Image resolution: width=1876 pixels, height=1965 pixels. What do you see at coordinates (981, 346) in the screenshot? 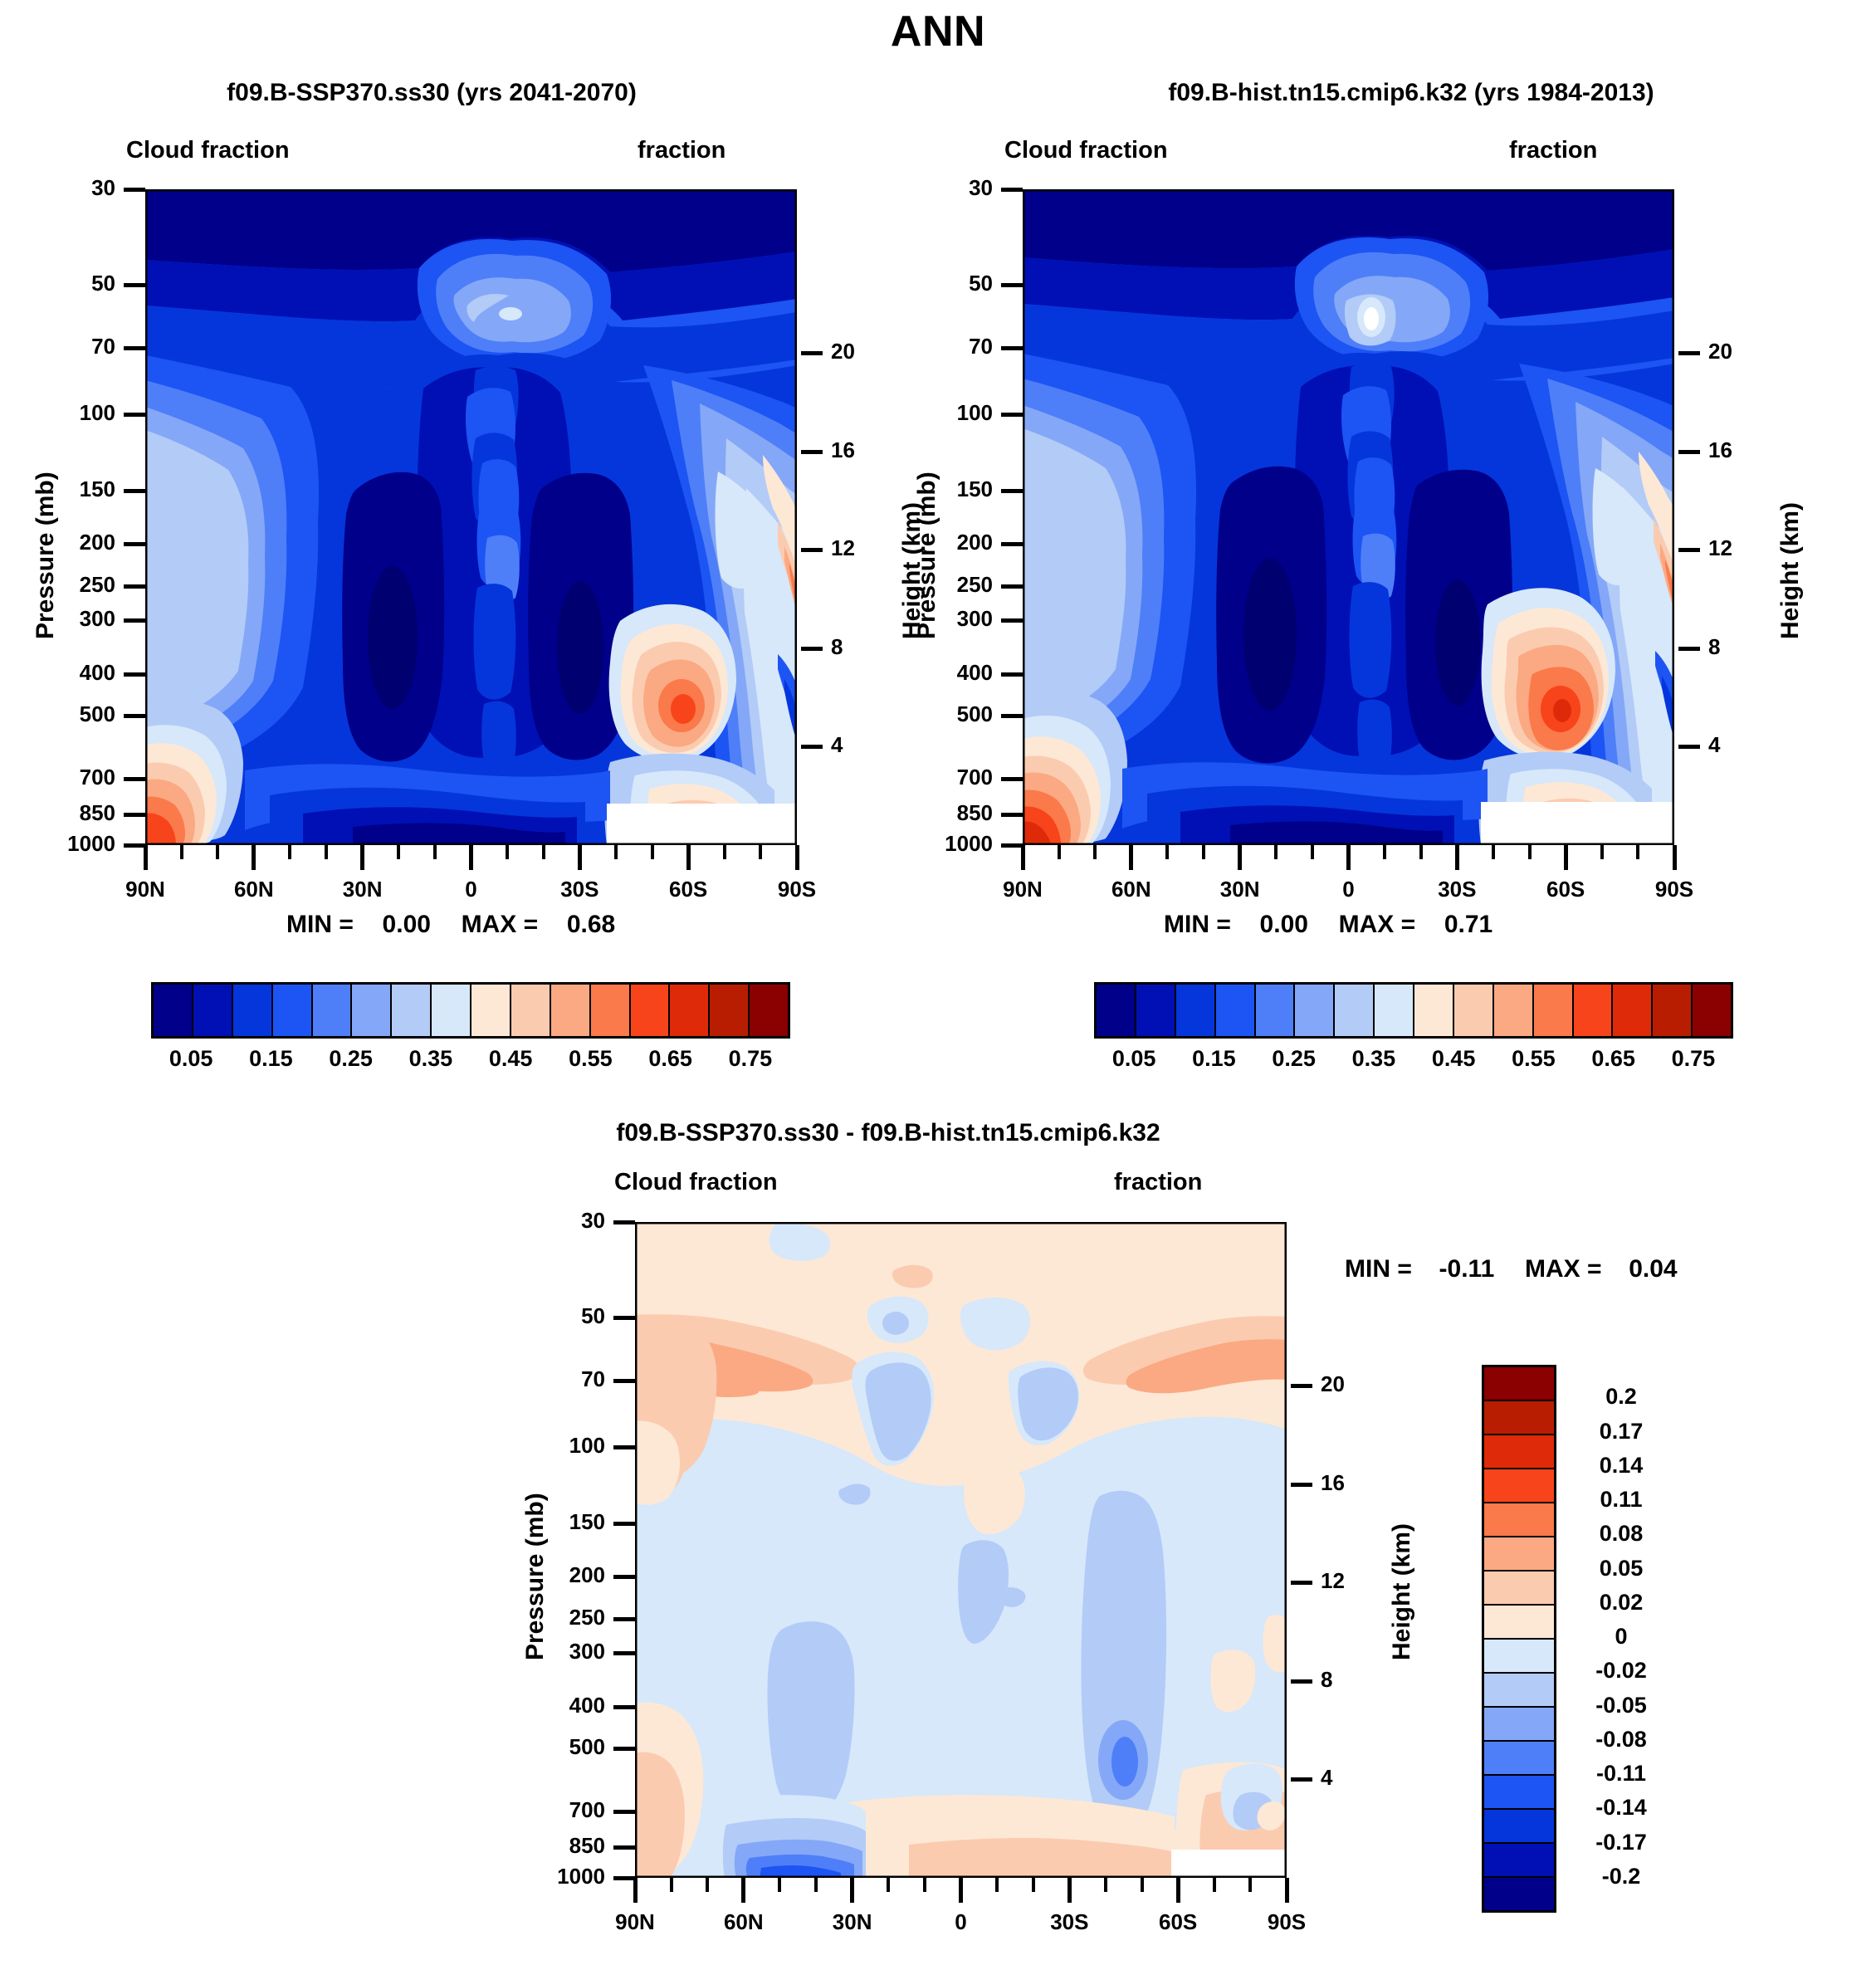
I see `y-tick-label: 70` at bounding box center [981, 346].